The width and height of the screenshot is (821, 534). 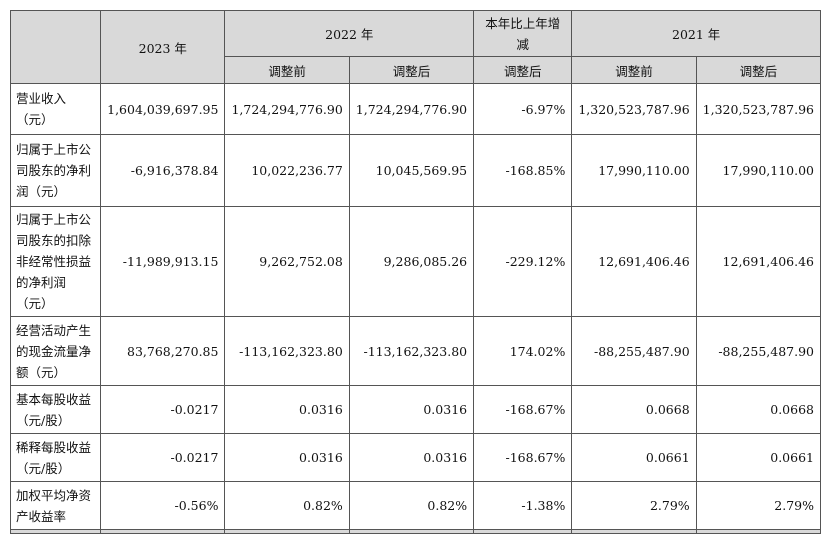 What do you see at coordinates (411, 261) in the screenshot?
I see `cell-2022-after: 9,286,085.26` at bounding box center [411, 261].